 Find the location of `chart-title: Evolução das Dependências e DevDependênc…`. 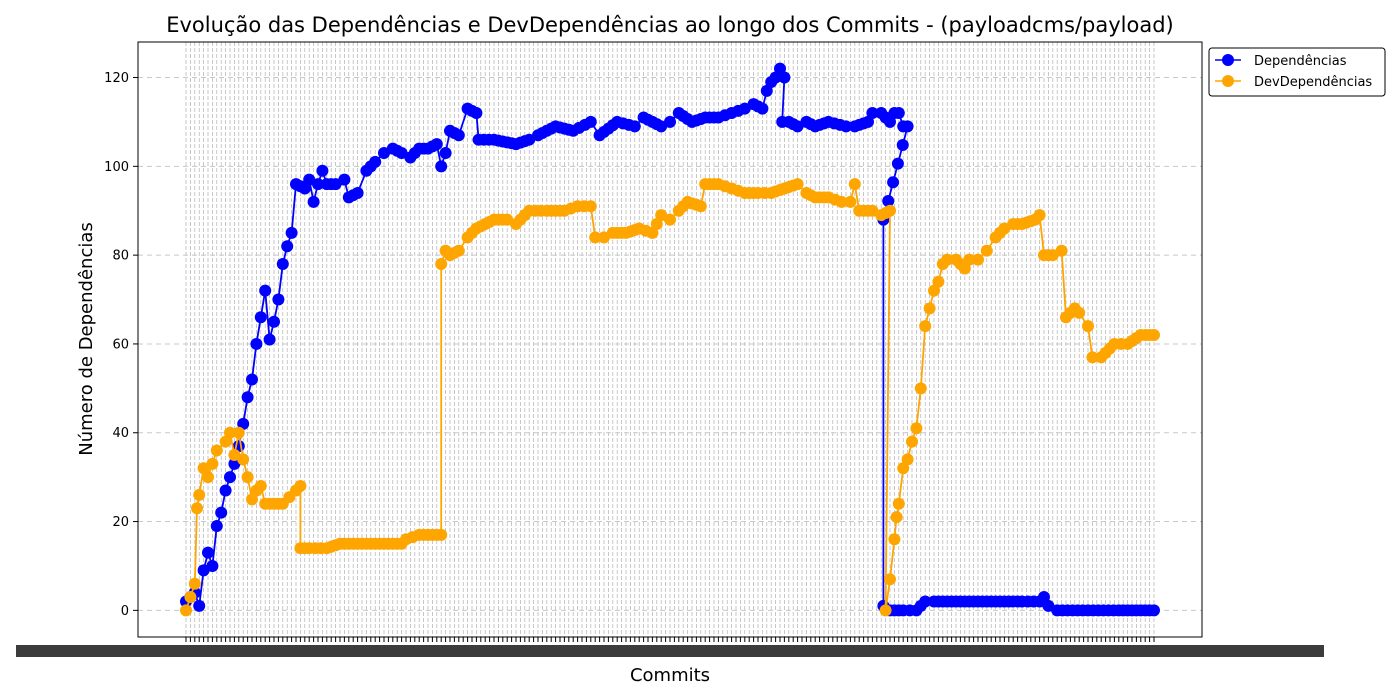

chart-title: Evolução das Dependências e DevDependênc… is located at coordinates (670, 25).